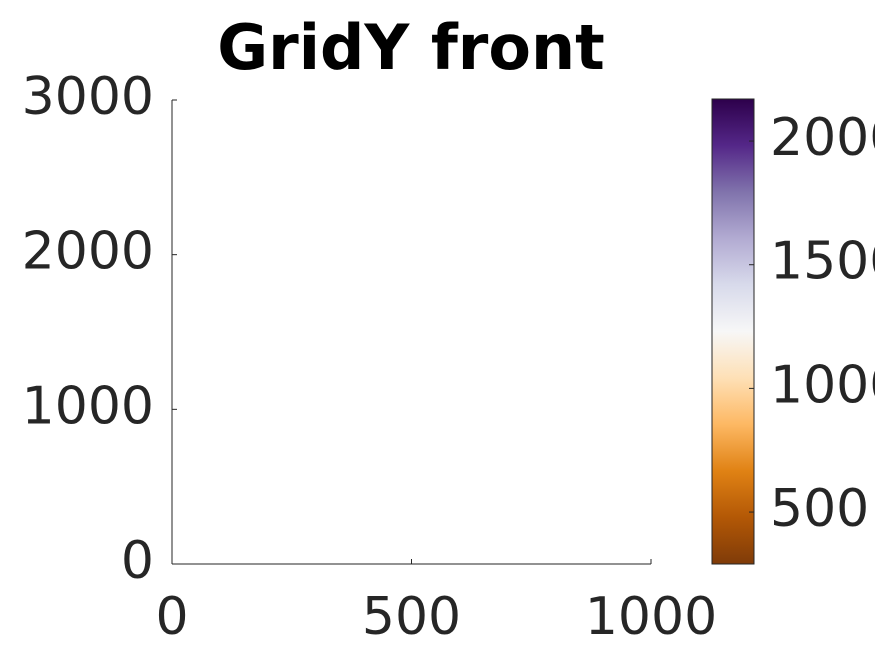 The image size is (875, 656). I want to click on colorbar, so click(733, 331).